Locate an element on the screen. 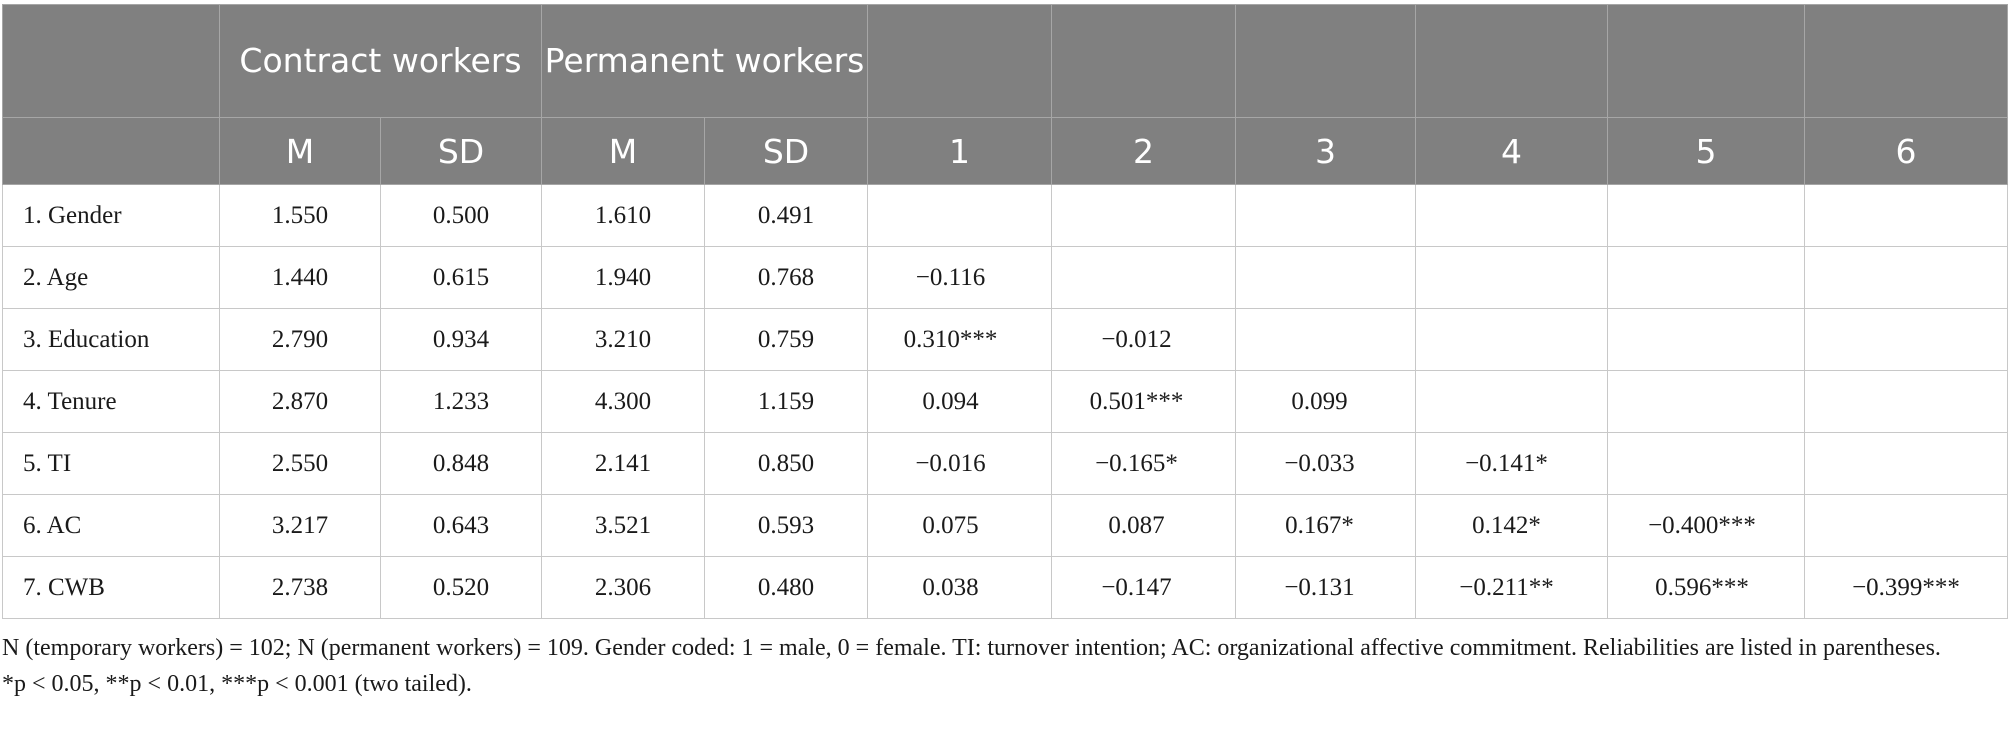  table-cell: −0.211** is located at coordinates (1512, 587).